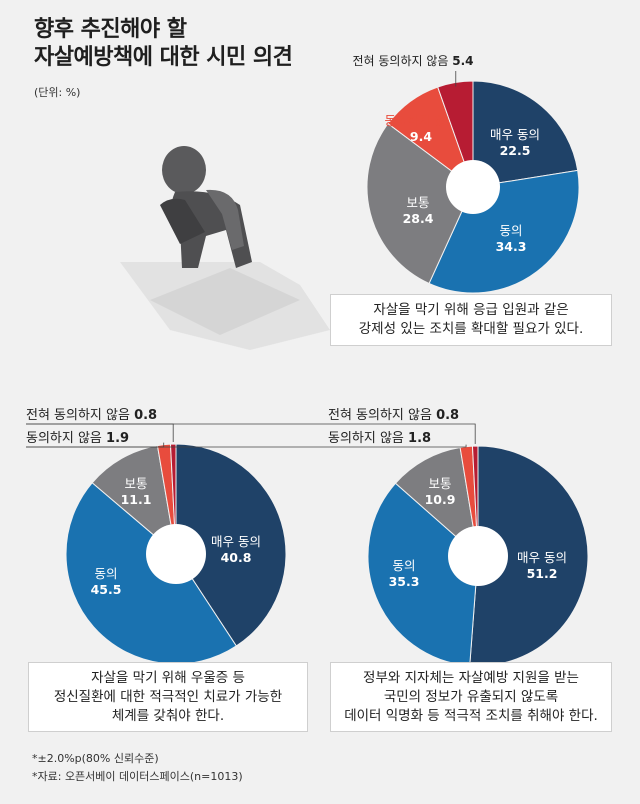  Describe the element at coordinates (77, 438) in the screenshot. I see `slice-label-4: 동의하지 않음 1.9` at that location.